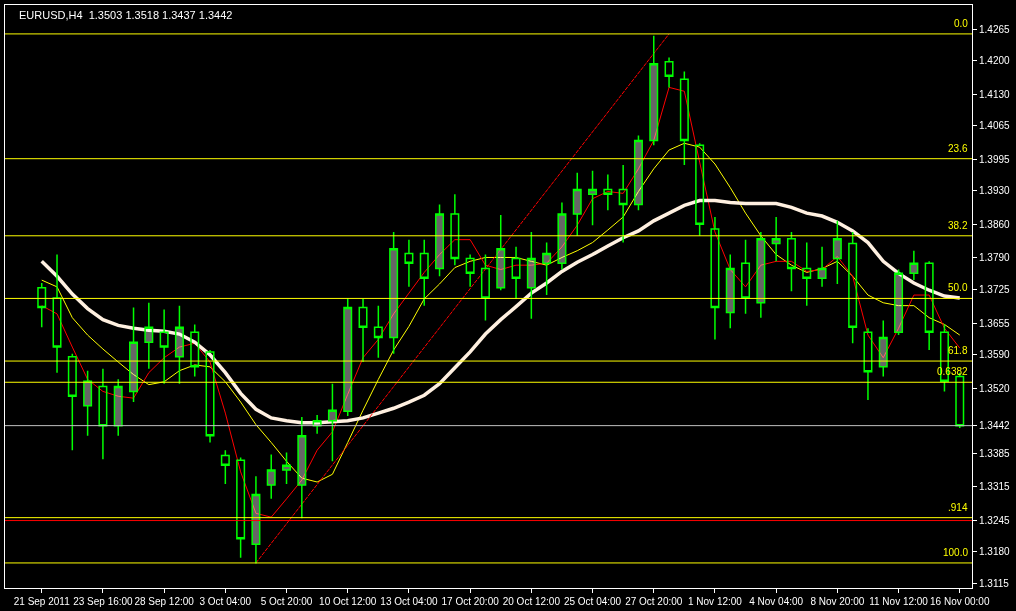 The image size is (1016, 611). I want to click on x-tick-label: 11 Nov 12:00, so click(899, 601).